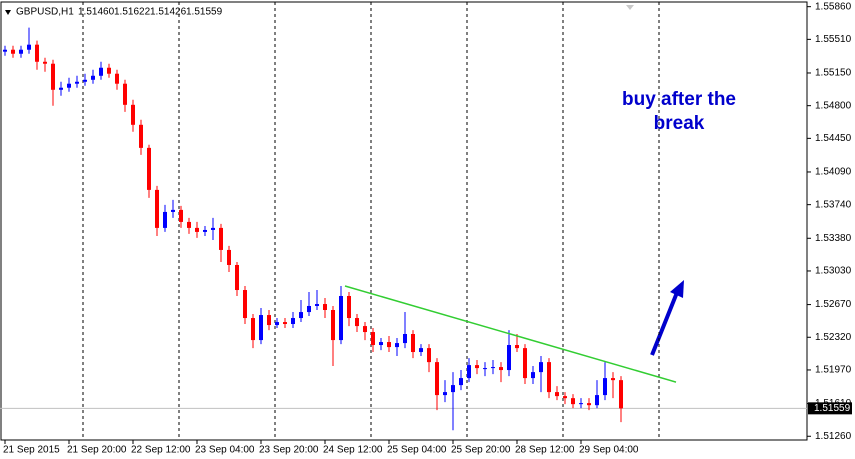 The image size is (855, 459). Describe the element at coordinates (161, 450) in the screenshot. I see `x-tick-label: 22 Sep 12:00` at that location.